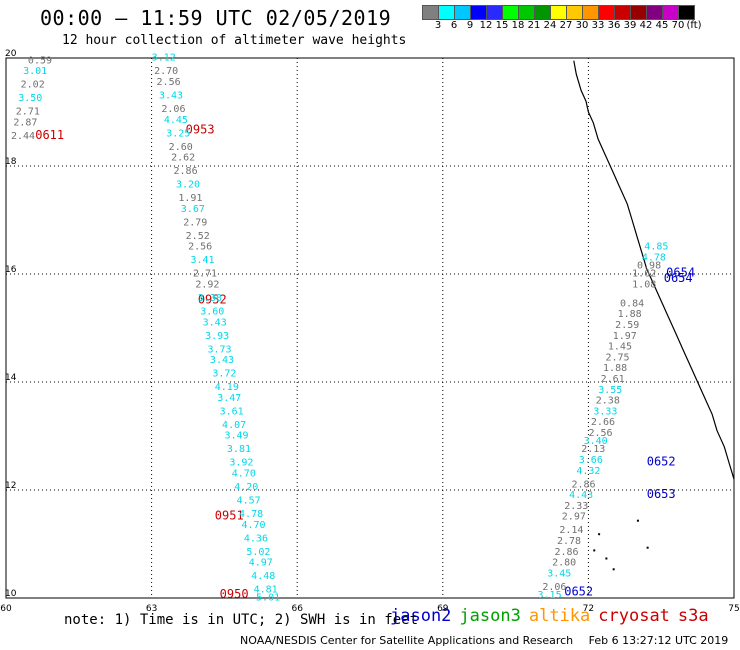 The width and height of the screenshot is (740, 650). I want to click on swh-value-label: 1.08, so click(644, 285).